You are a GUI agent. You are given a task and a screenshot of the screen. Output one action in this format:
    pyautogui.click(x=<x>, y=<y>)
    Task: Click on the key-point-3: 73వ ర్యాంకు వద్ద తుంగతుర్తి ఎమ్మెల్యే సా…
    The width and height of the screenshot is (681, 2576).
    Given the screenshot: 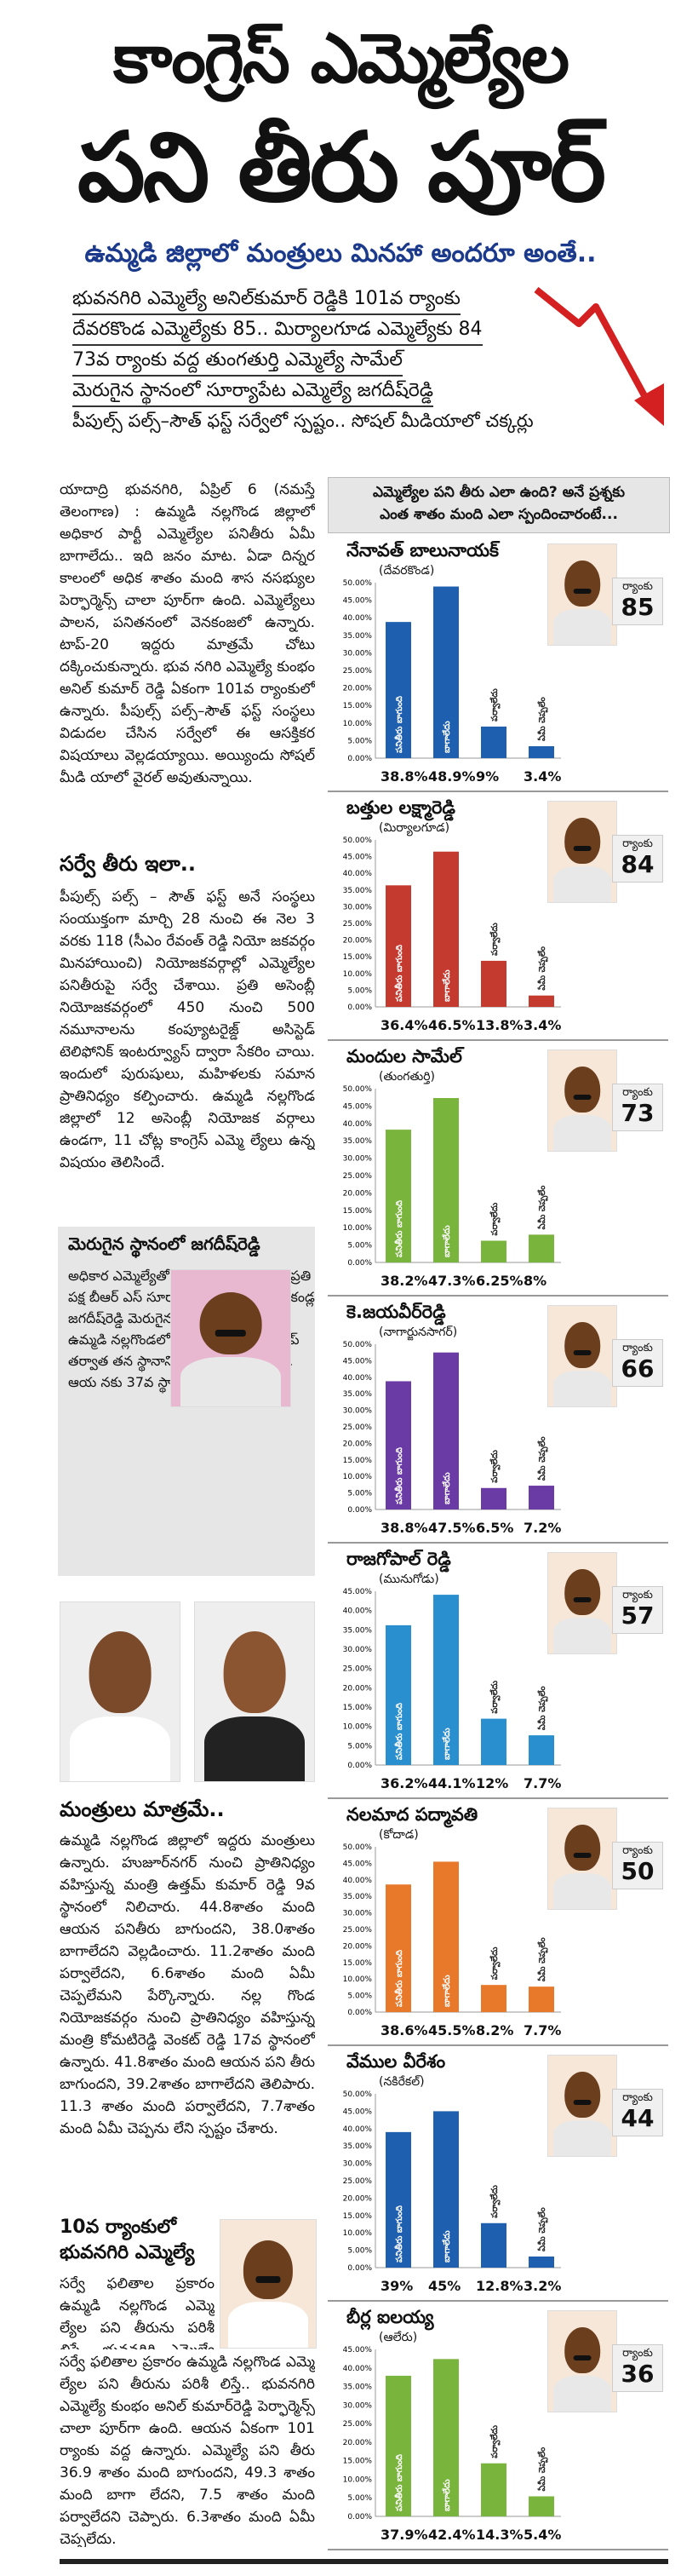 What is the action you would take?
    pyautogui.click(x=237, y=363)
    